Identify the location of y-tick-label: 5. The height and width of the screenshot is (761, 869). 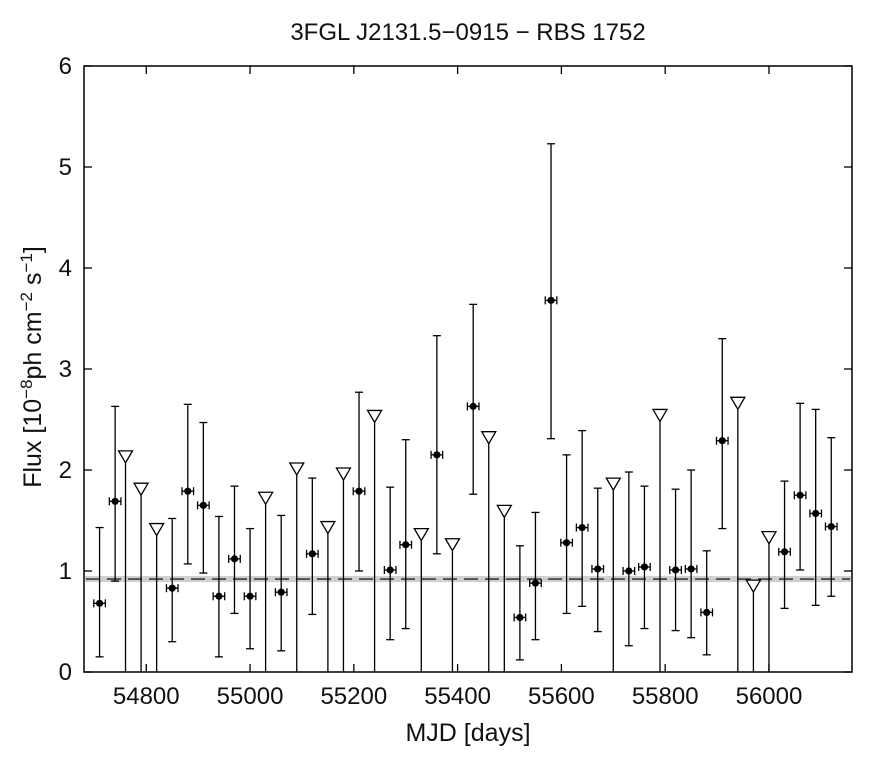
(65, 167).